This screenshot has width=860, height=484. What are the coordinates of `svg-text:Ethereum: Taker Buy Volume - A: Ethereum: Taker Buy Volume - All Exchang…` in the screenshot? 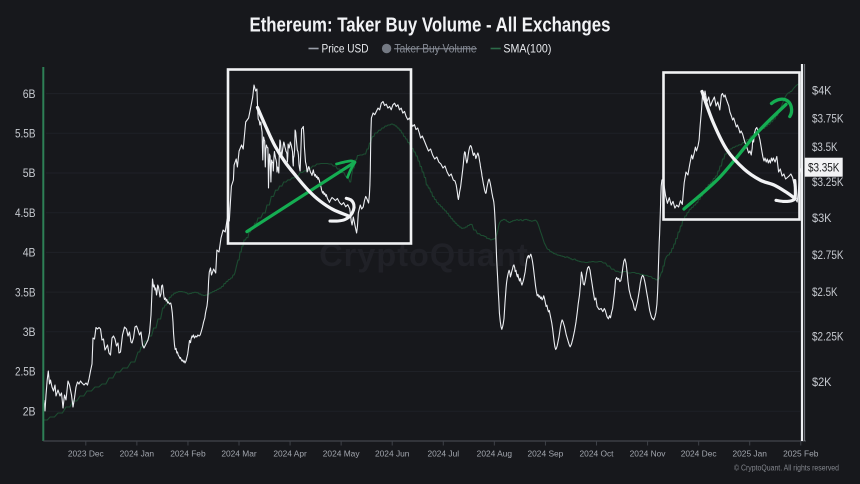 It's located at (430, 25).